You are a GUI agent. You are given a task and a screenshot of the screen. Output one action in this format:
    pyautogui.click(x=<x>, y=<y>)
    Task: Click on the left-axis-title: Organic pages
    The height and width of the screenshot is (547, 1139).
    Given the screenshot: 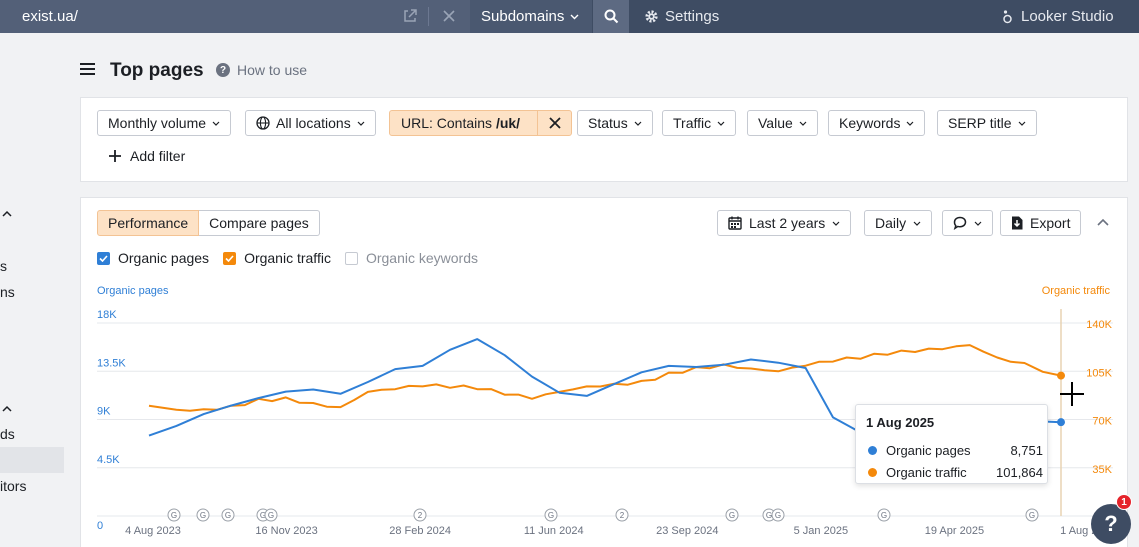 What is the action you would take?
    pyautogui.click(x=133, y=291)
    